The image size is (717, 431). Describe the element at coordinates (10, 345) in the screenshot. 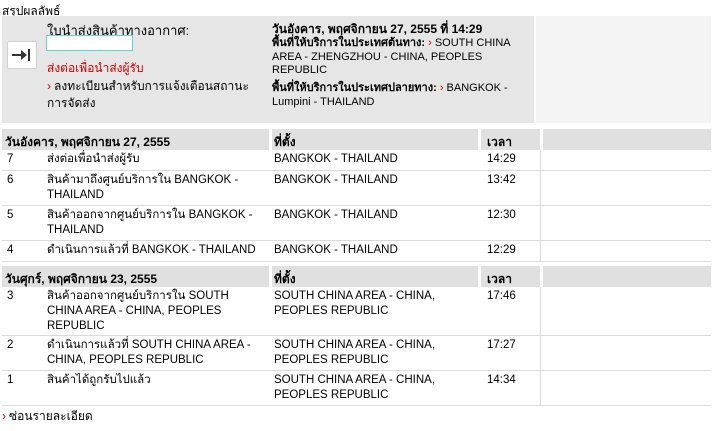

I see `row-number: 2` at that location.